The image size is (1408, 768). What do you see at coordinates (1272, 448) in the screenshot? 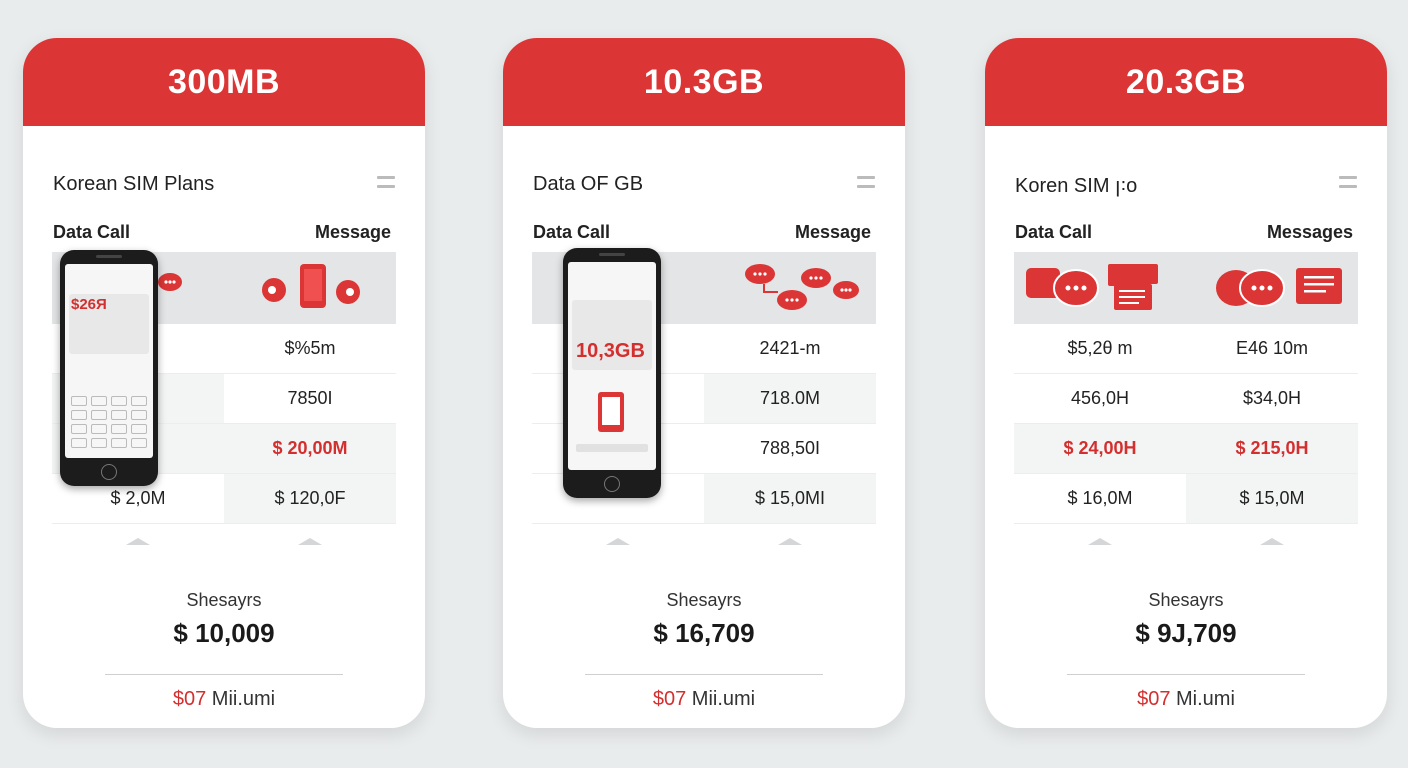
I see `cell: $ 215,0H` at bounding box center [1272, 448].